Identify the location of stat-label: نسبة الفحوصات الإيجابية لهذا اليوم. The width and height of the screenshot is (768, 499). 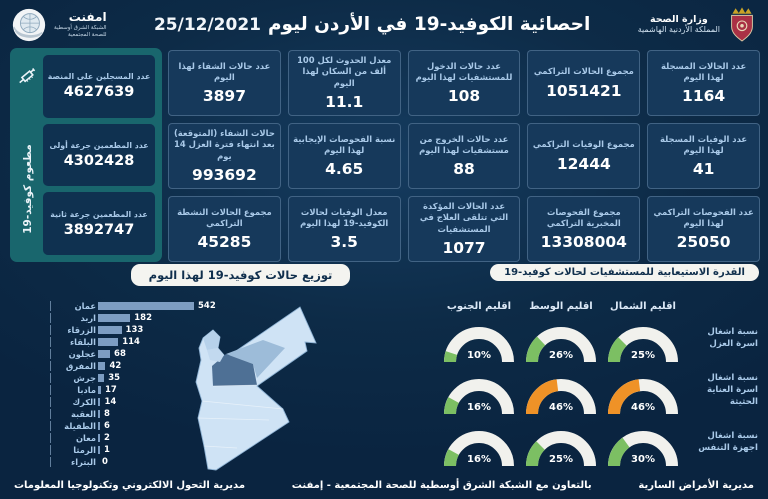
(344, 144).